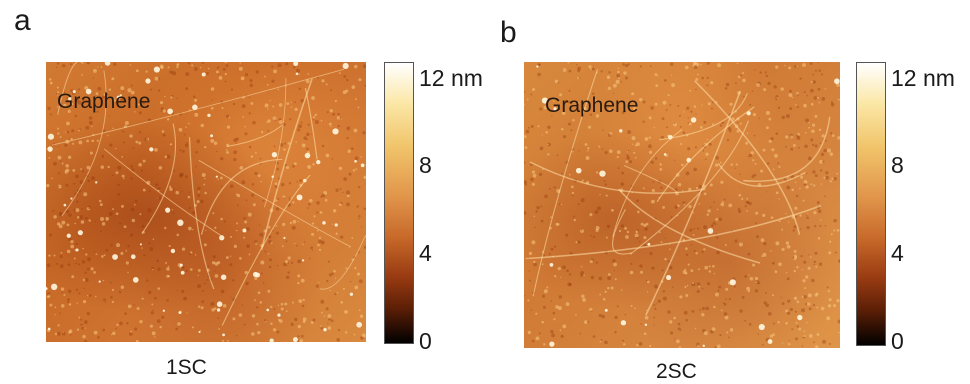 The width and height of the screenshot is (970, 384). I want to click on colorbar-a-tick-8: 8, so click(425, 165).